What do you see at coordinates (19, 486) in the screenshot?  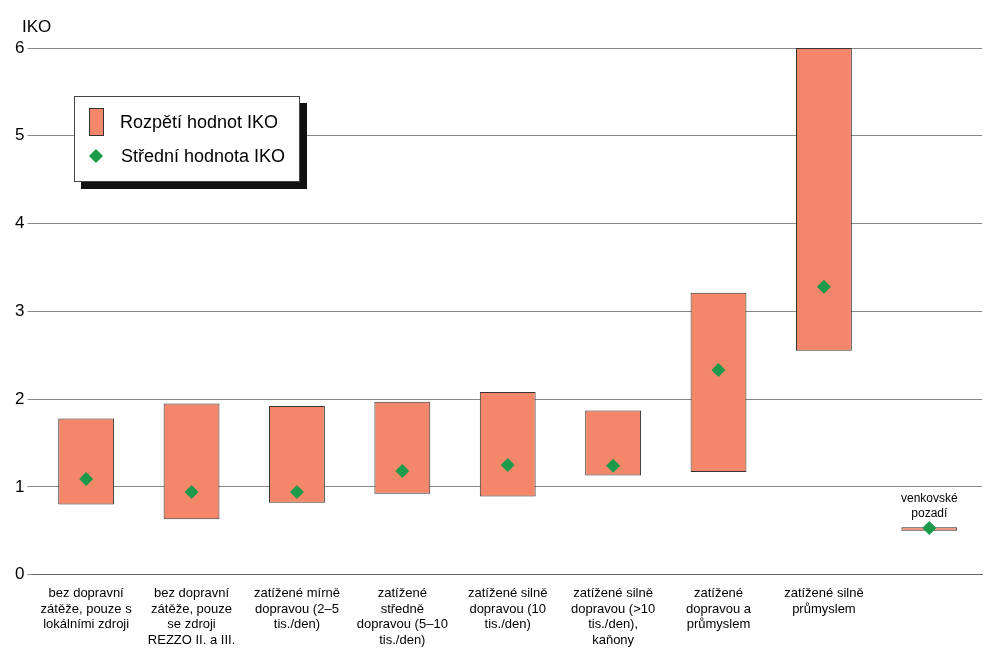 I see `y-tick-label: 1` at bounding box center [19, 486].